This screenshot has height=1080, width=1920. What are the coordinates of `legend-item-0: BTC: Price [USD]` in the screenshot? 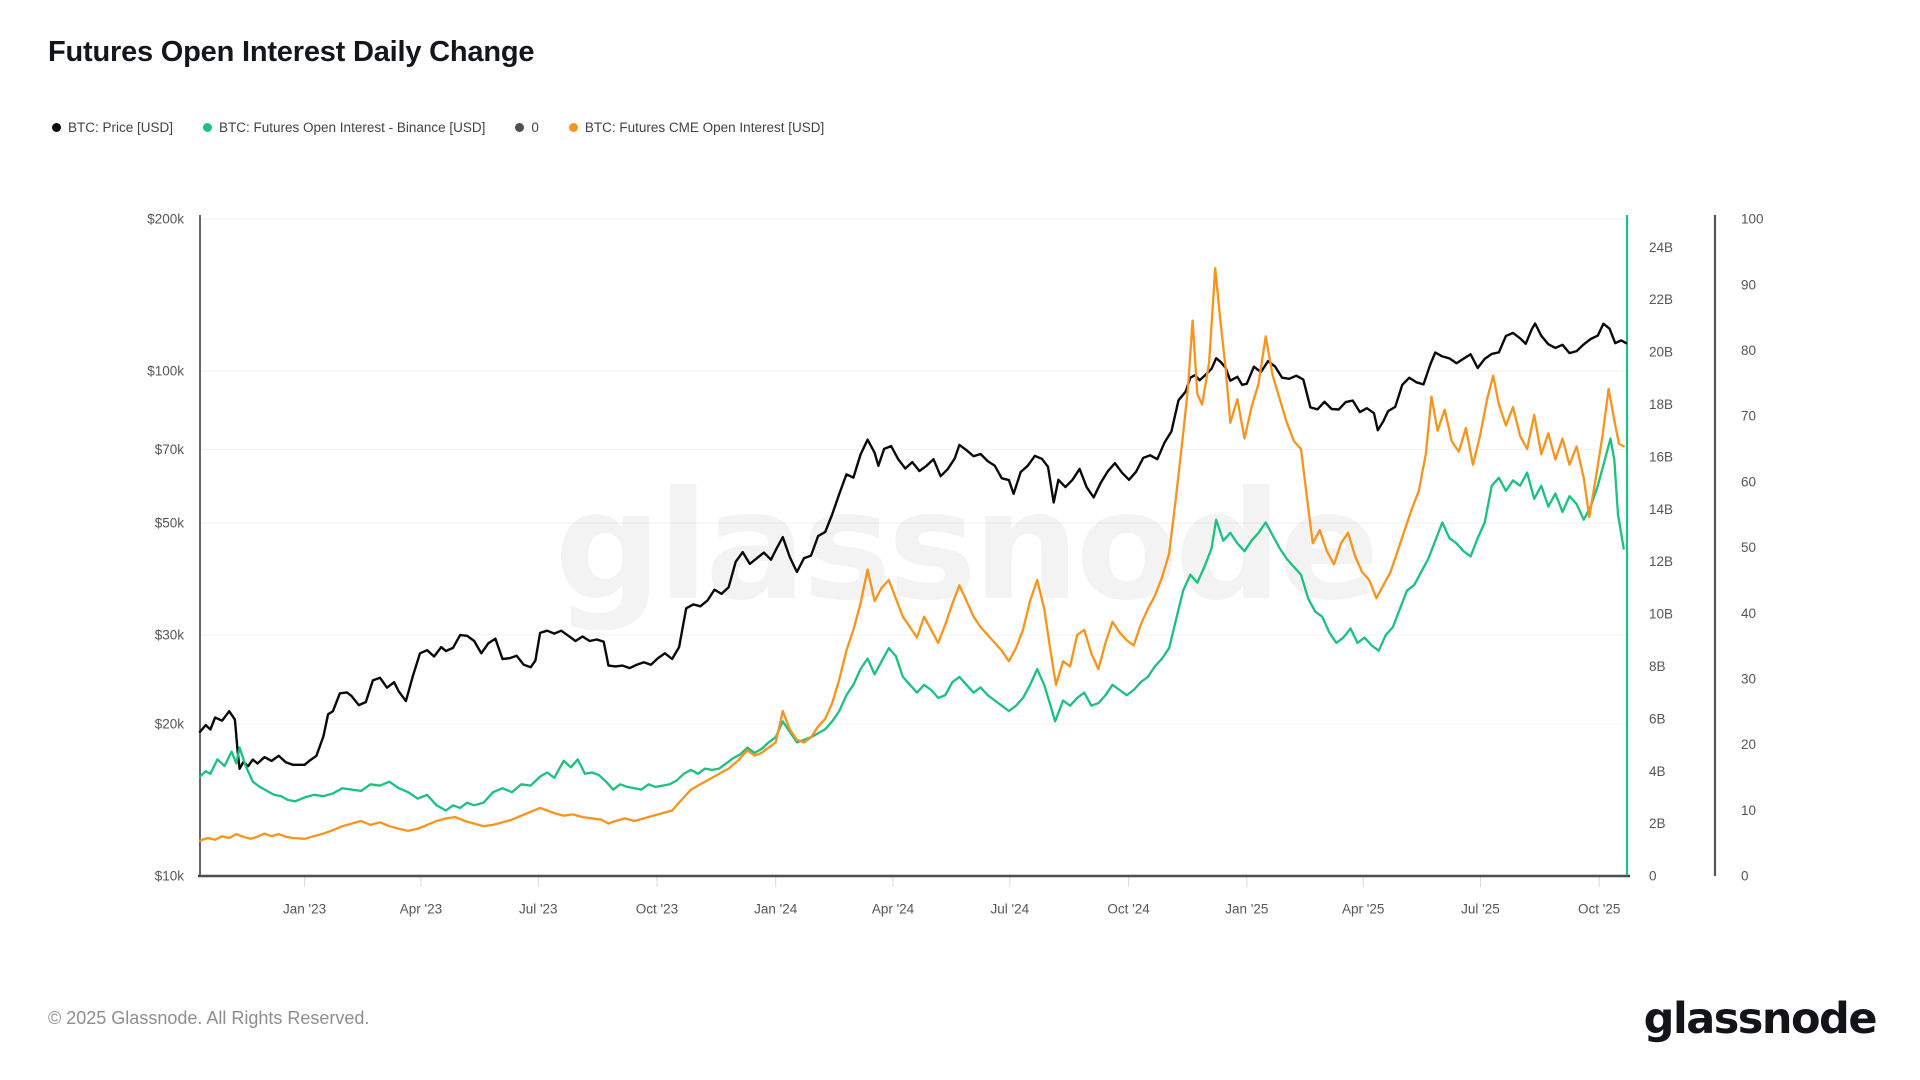 It's located at (112, 127).